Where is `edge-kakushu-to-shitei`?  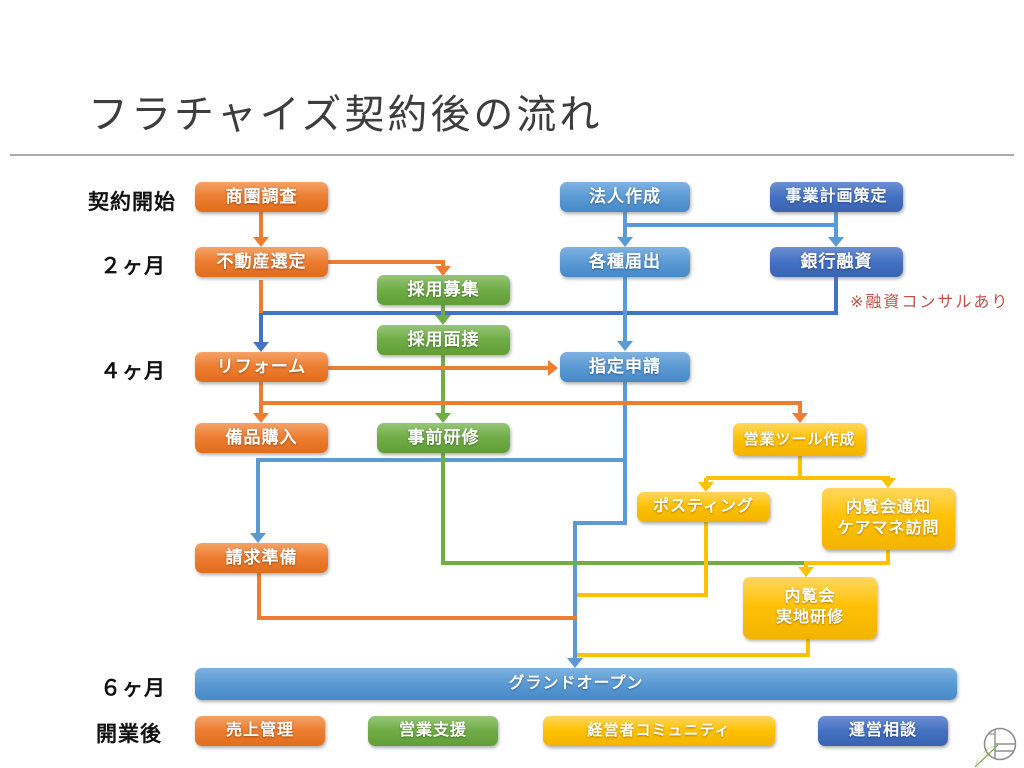
edge-kakushu-to-shitei is located at coordinates (625, 314).